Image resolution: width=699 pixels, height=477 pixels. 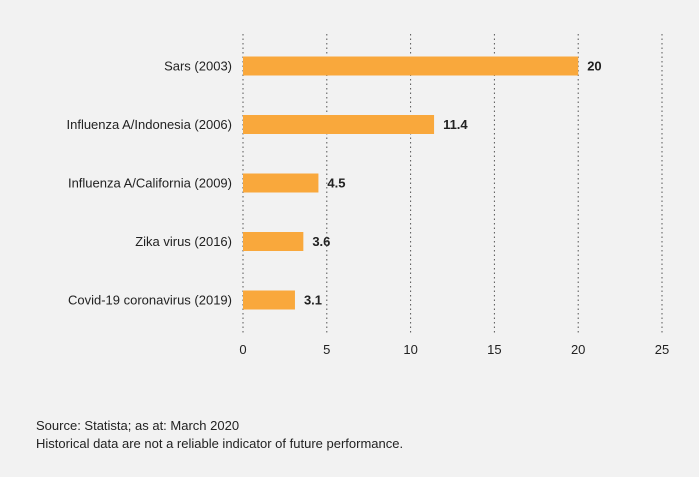 What do you see at coordinates (336, 183) in the screenshot?
I see `value-label: 4.5` at bounding box center [336, 183].